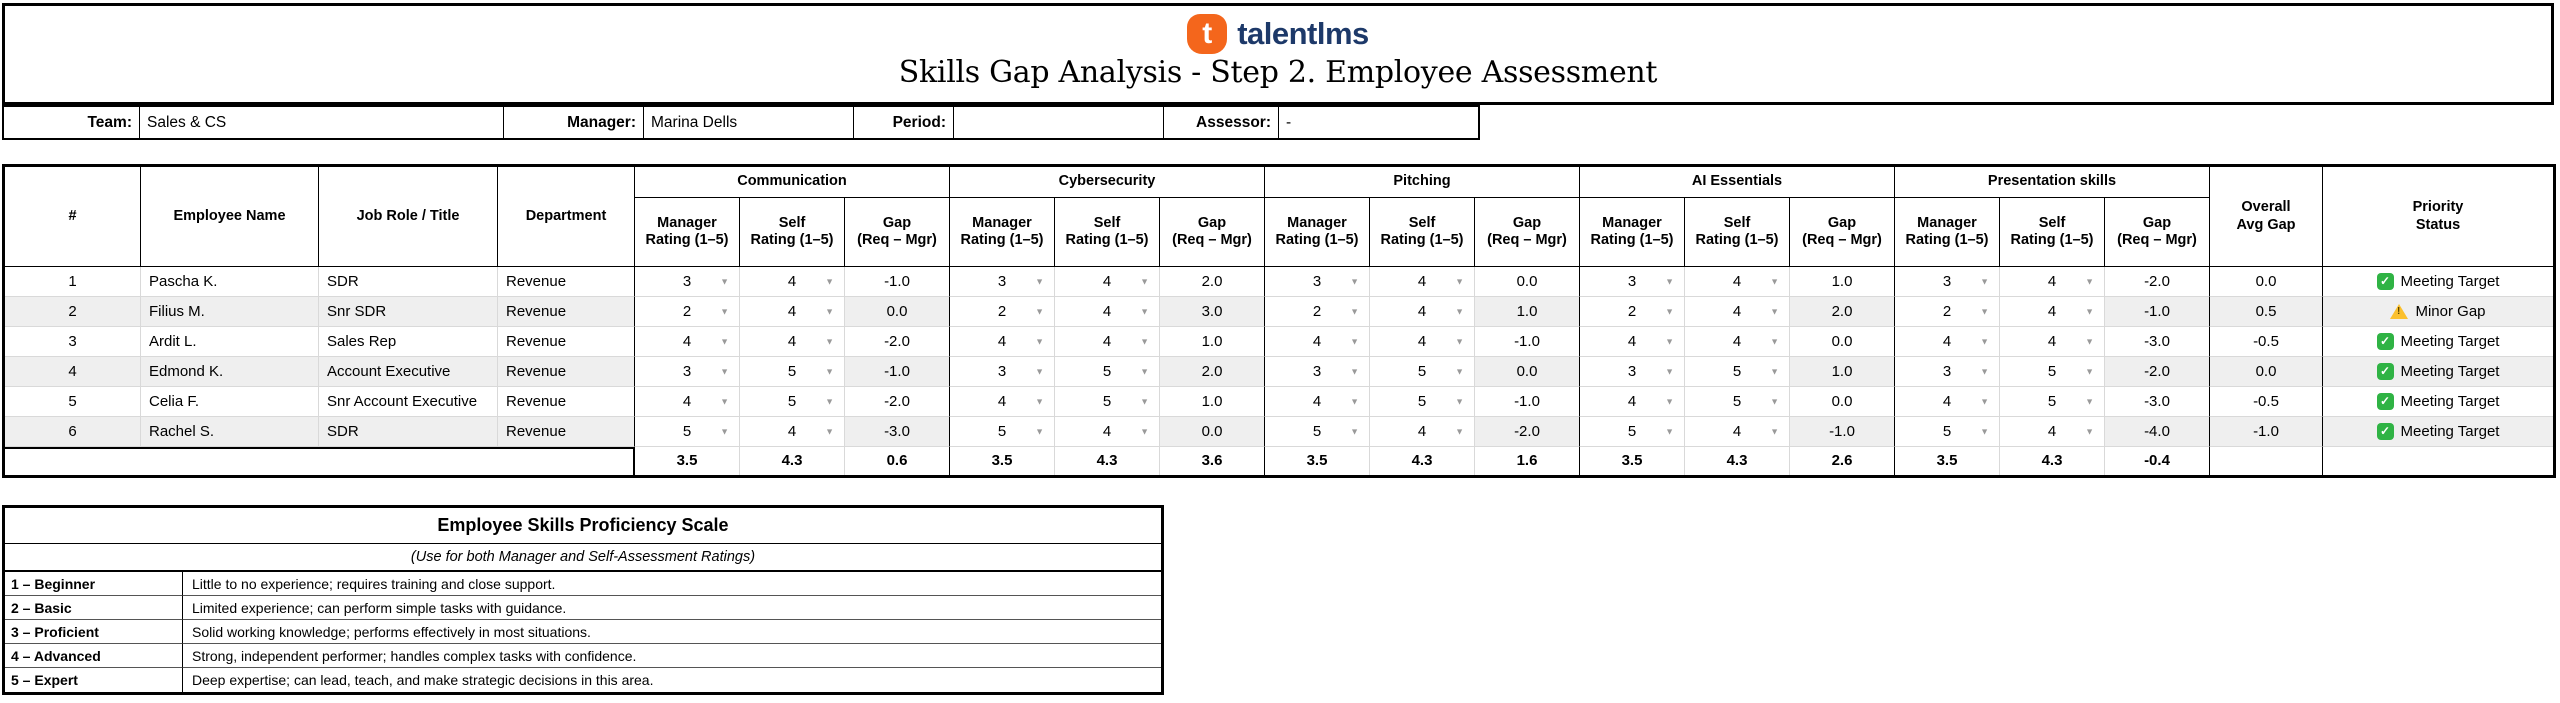 The height and width of the screenshot is (703, 2560). What do you see at coordinates (2450, 401) in the screenshot?
I see `status-label: Meeting Target` at bounding box center [2450, 401].